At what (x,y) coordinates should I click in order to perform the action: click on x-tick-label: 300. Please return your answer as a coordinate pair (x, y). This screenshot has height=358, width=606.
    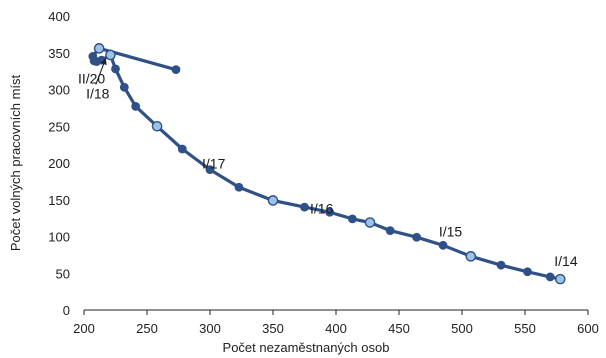
    Looking at the image, I should click on (210, 328).